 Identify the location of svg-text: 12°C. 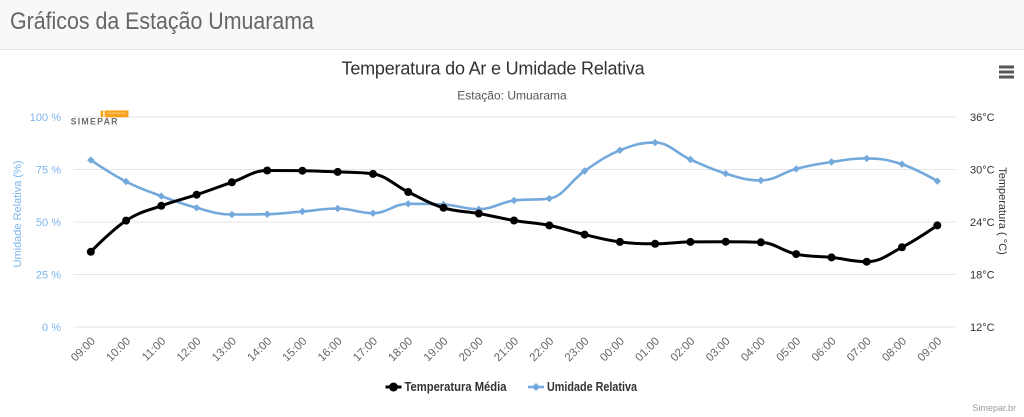
(982, 328).